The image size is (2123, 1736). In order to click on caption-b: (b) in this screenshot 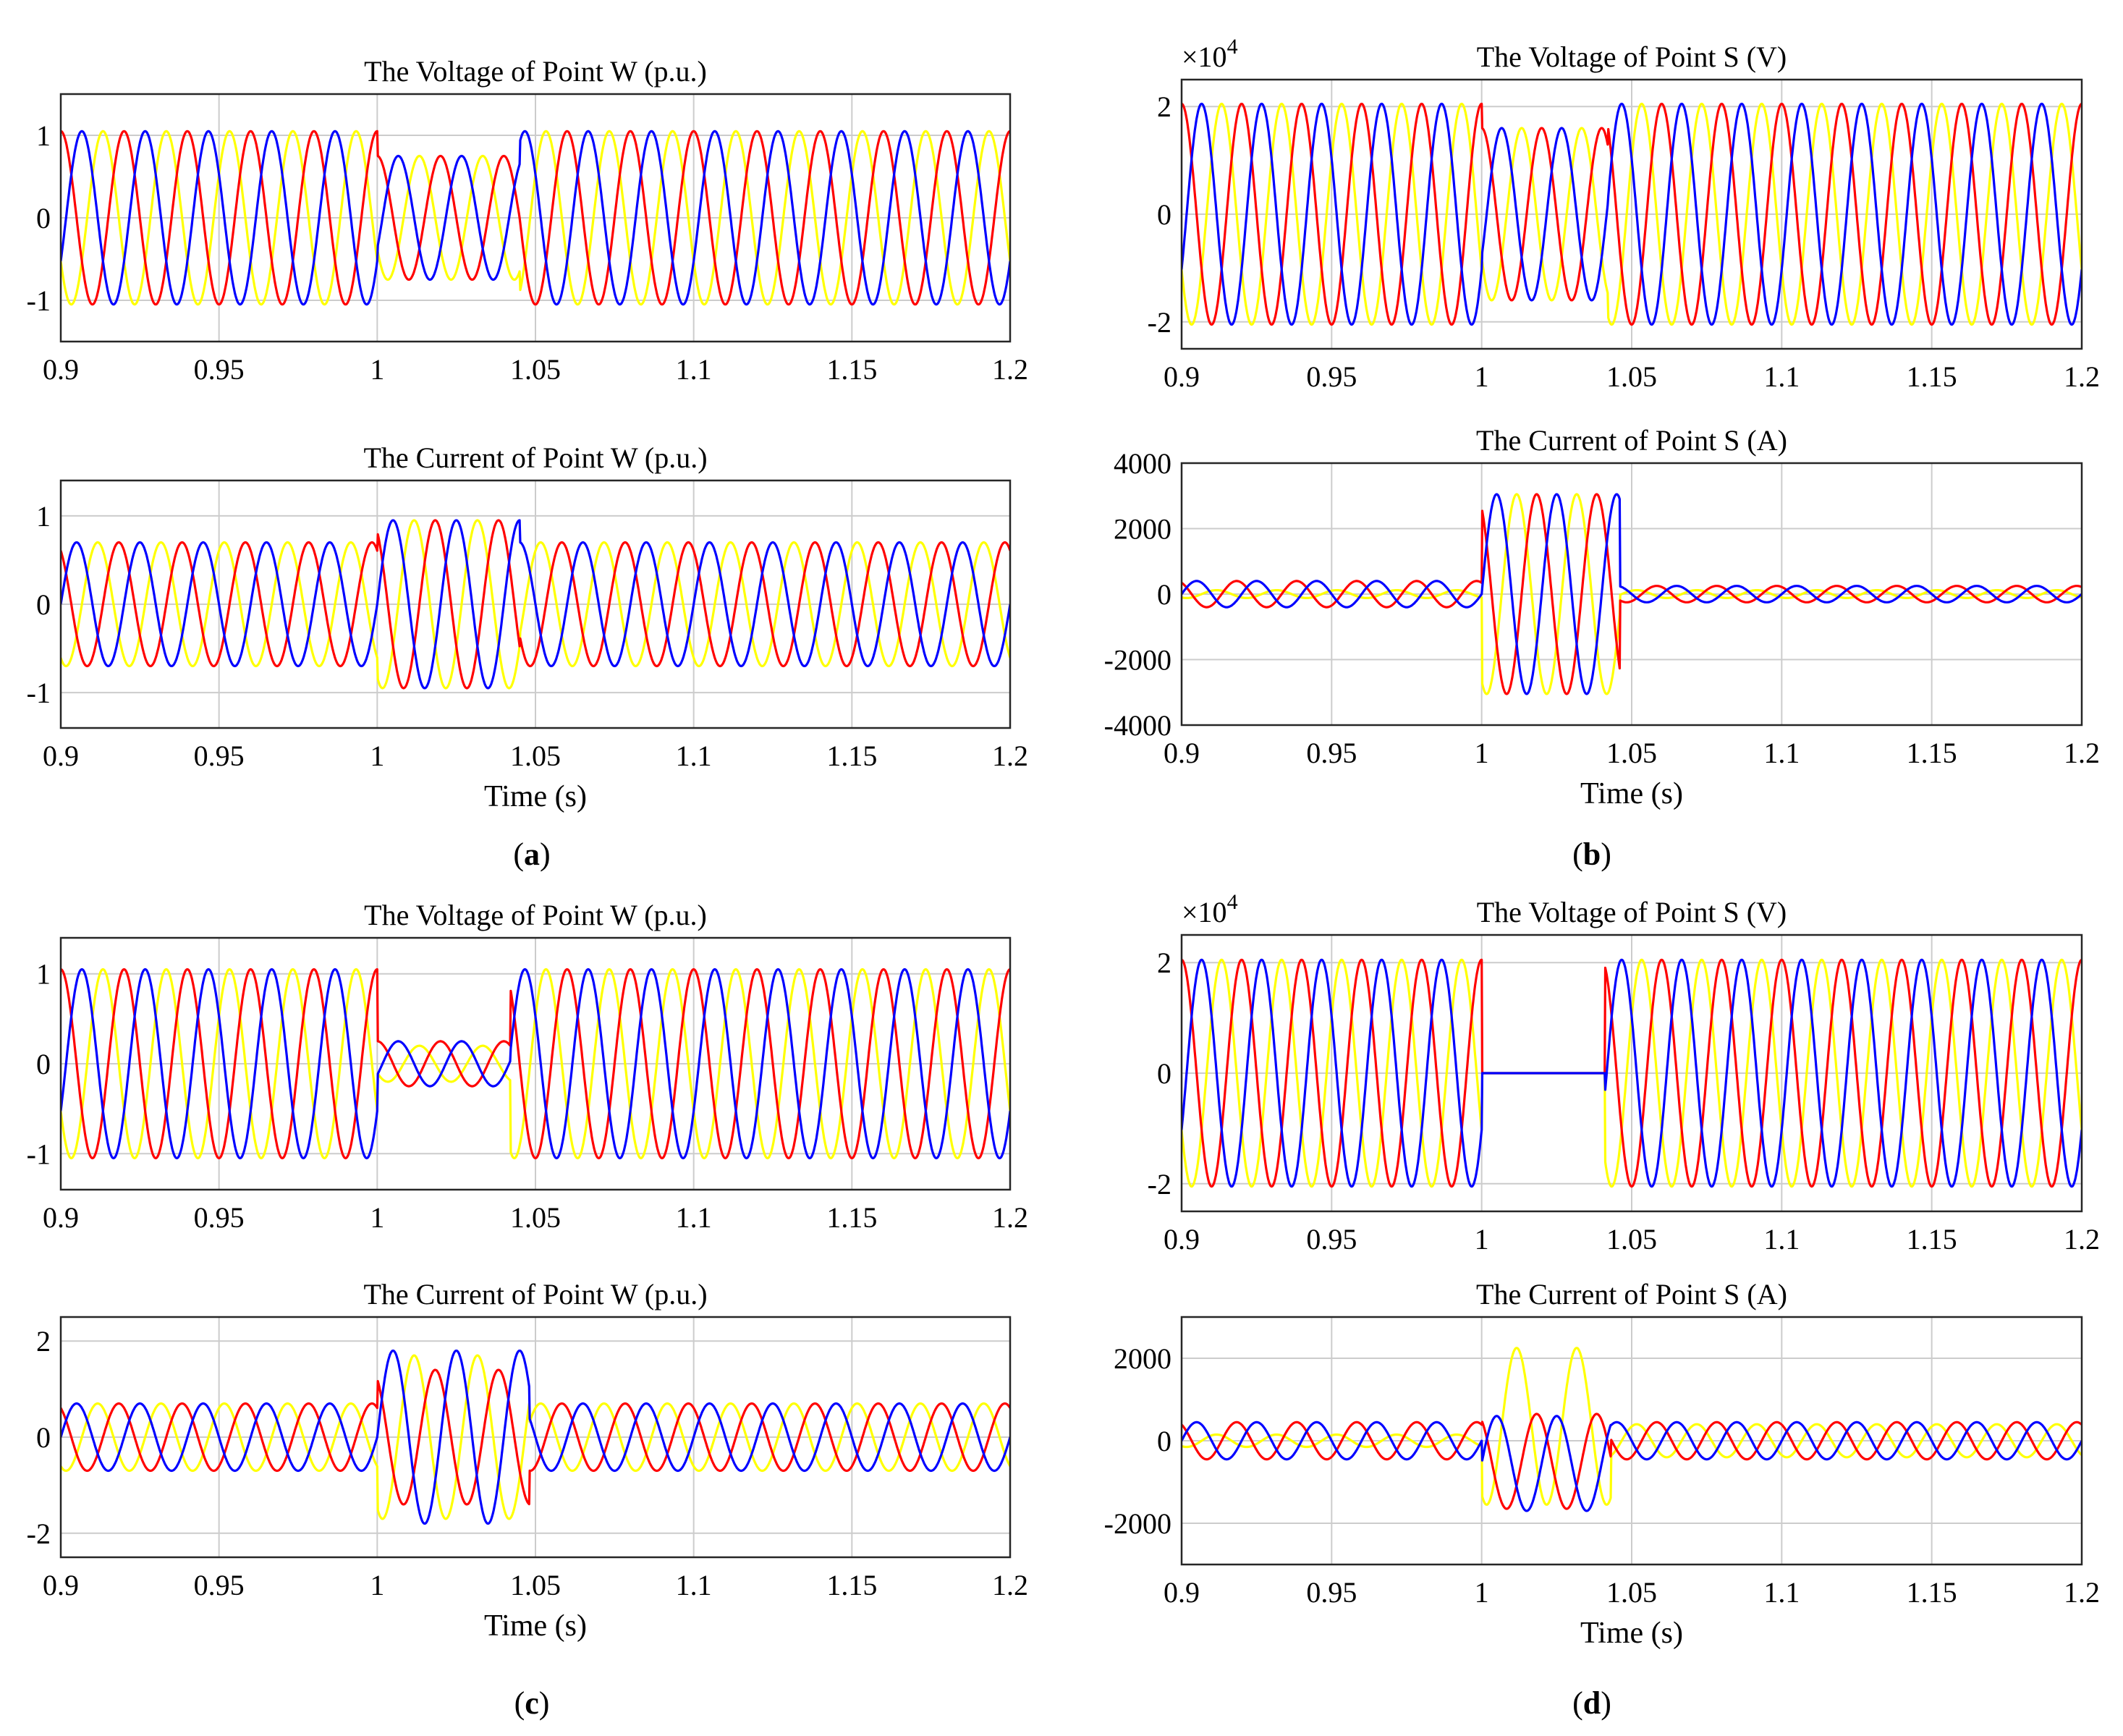, I will do `click(1591, 854)`.